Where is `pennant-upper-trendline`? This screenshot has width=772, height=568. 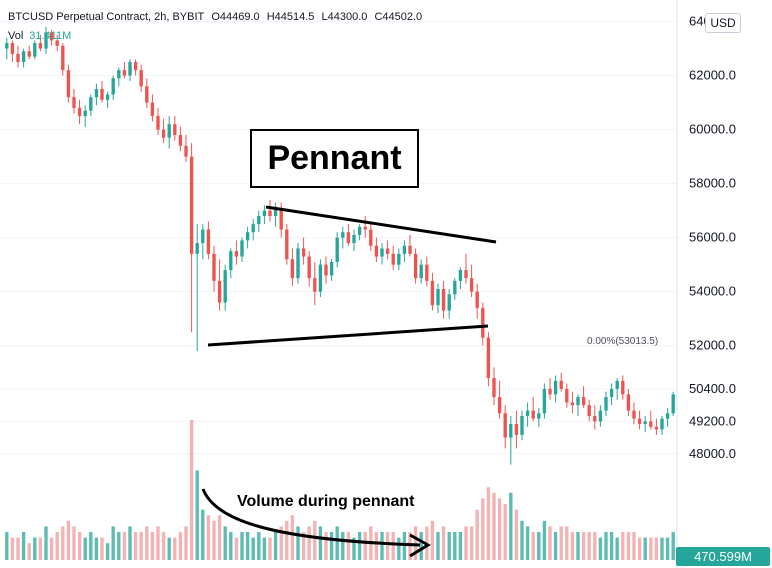 pennant-upper-trendline is located at coordinates (381, 224).